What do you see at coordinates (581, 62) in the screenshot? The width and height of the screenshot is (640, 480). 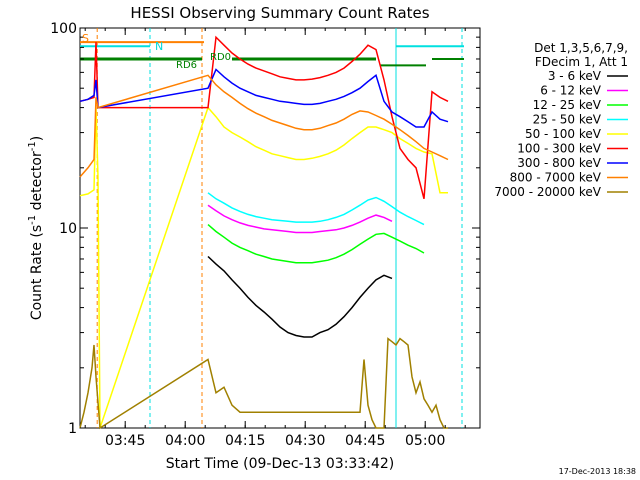 I see `legend-header-2: FDecim 1, Att 1` at bounding box center [581, 62].